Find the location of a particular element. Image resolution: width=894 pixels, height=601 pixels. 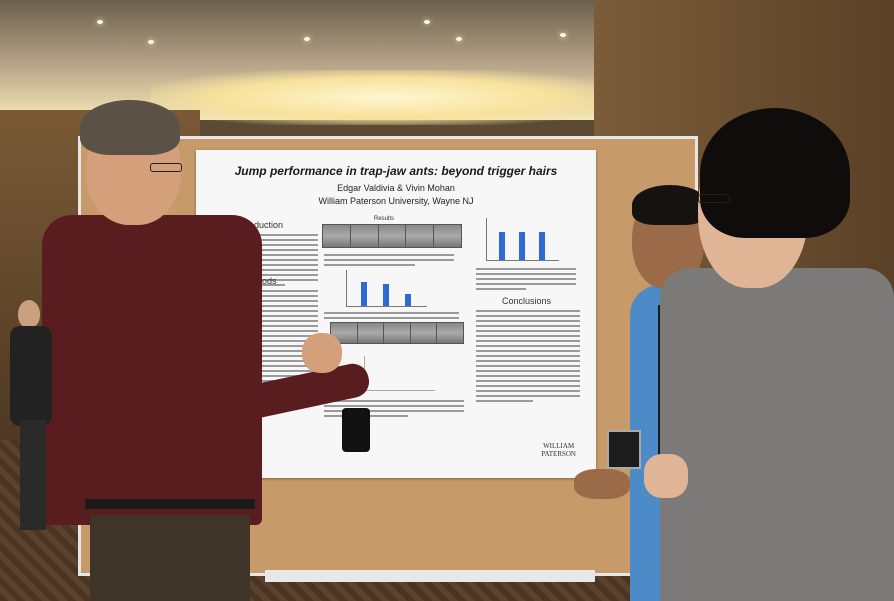

poster-section-results: Results is located at coordinates (384, 219).